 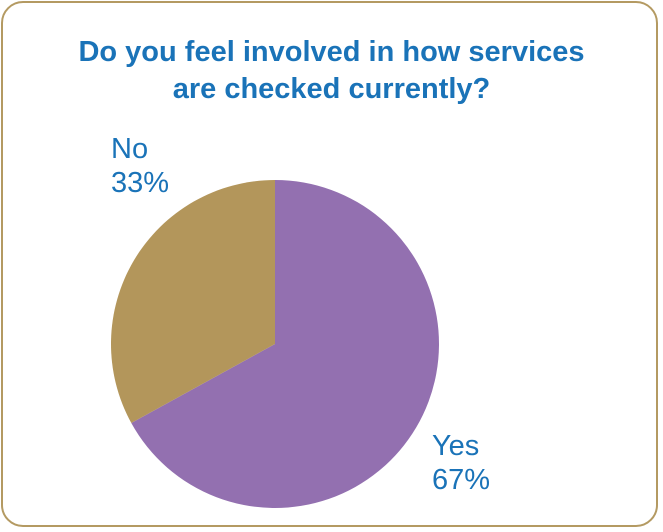 I want to click on slice-label-no-value: 33%, so click(x=140, y=183).